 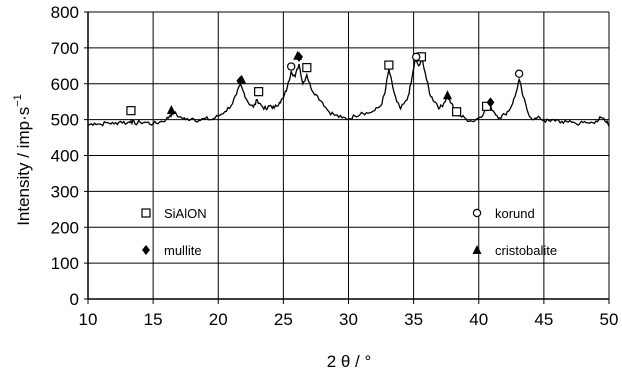 I want to click on y-axis-label-exponent: −1, so click(x=18, y=100).